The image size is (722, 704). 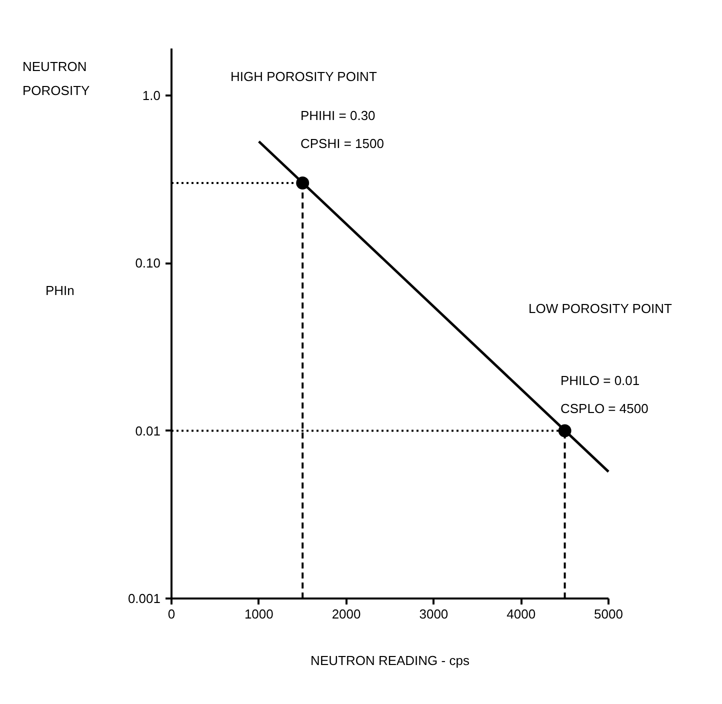 I want to click on x-tick-label: 0, so click(x=172, y=614).